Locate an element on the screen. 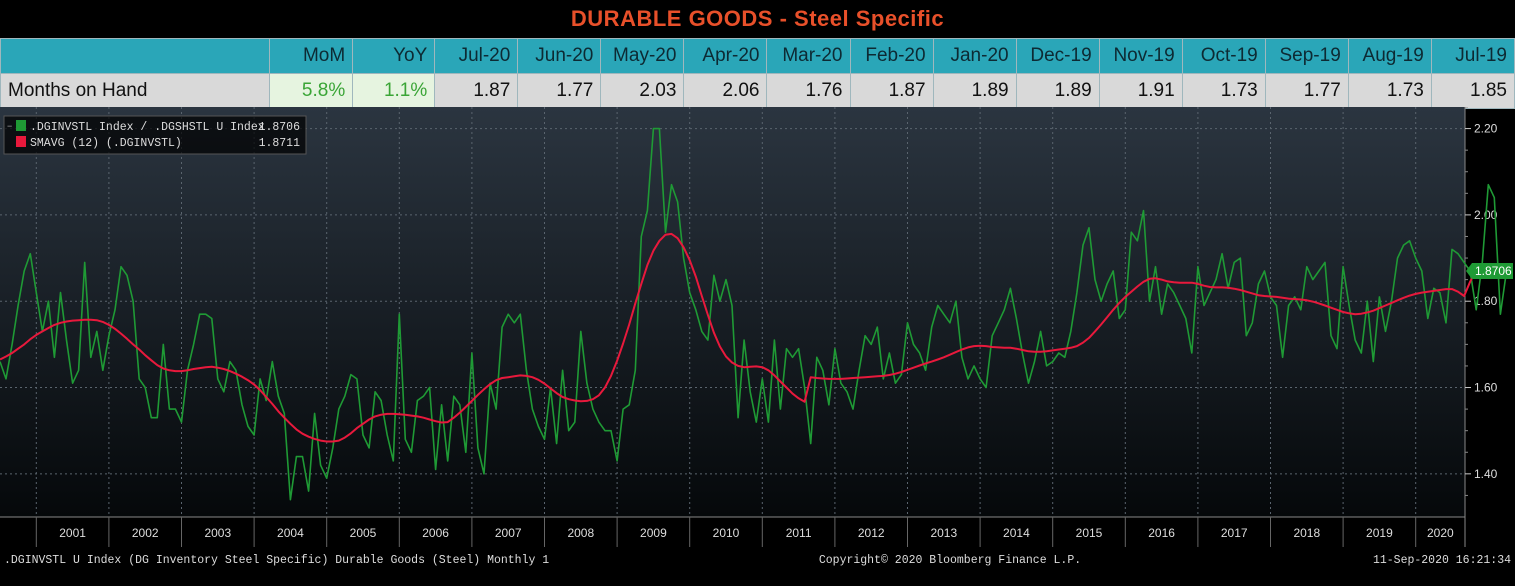 This screenshot has height=586, width=1515. value-cell: 2.06 is located at coordinates (725, 91).